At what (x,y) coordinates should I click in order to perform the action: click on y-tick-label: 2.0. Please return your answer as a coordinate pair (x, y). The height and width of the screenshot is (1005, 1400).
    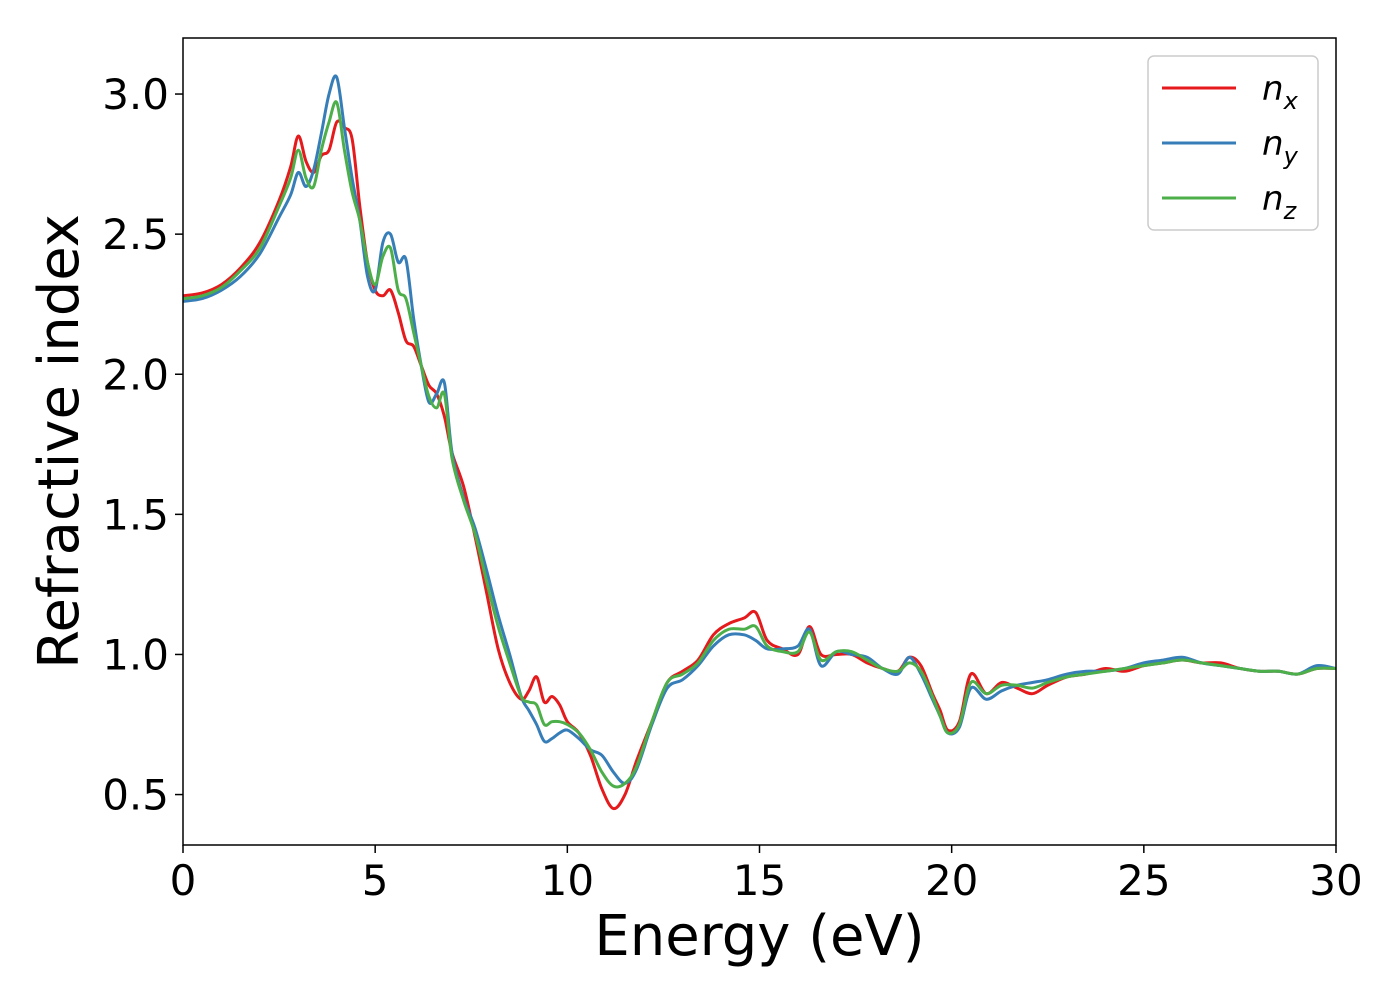
    Looking at the image, I should click on (135, 374).